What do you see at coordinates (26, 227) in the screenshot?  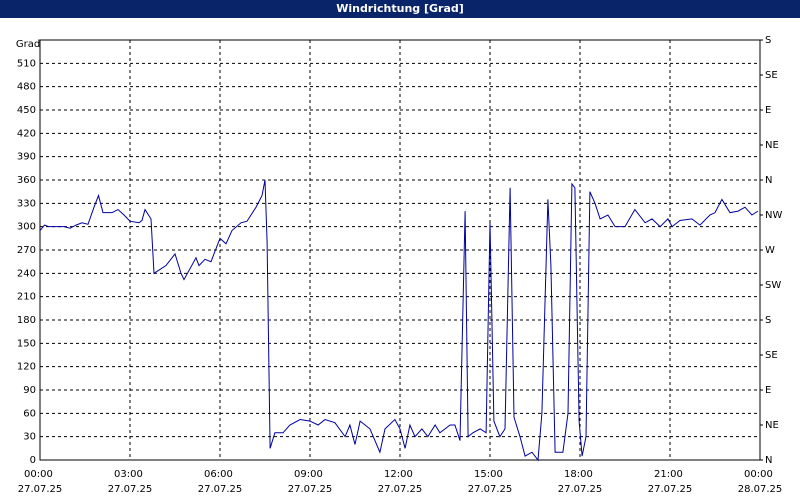 I see `y-tick-label: 300` at bounding box center [26, 227].